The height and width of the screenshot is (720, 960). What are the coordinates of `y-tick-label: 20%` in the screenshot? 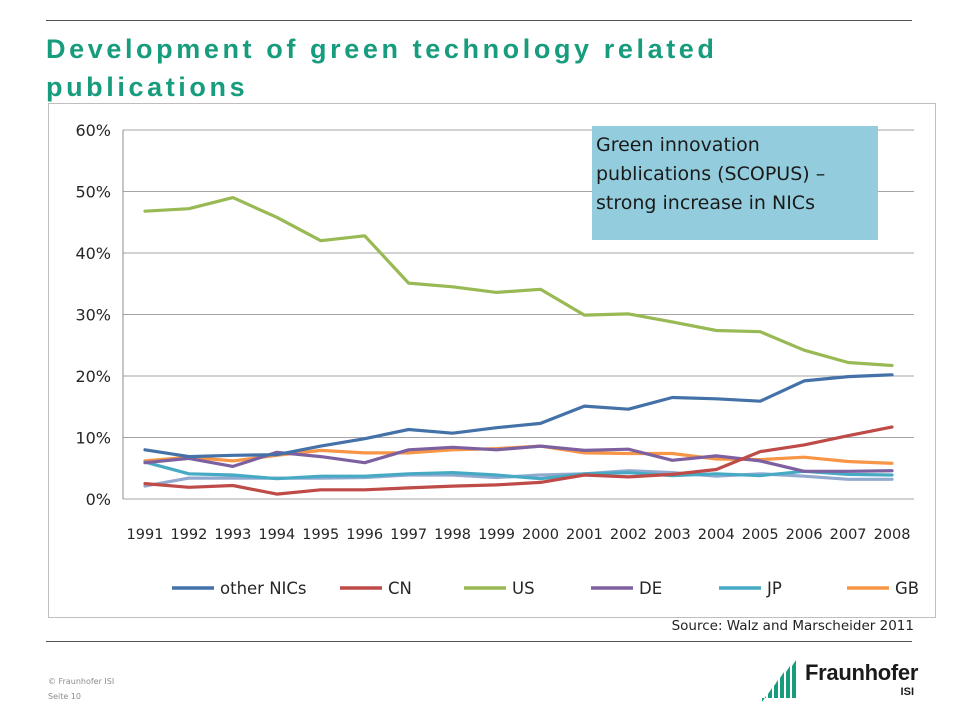 It's located at (93, 376).